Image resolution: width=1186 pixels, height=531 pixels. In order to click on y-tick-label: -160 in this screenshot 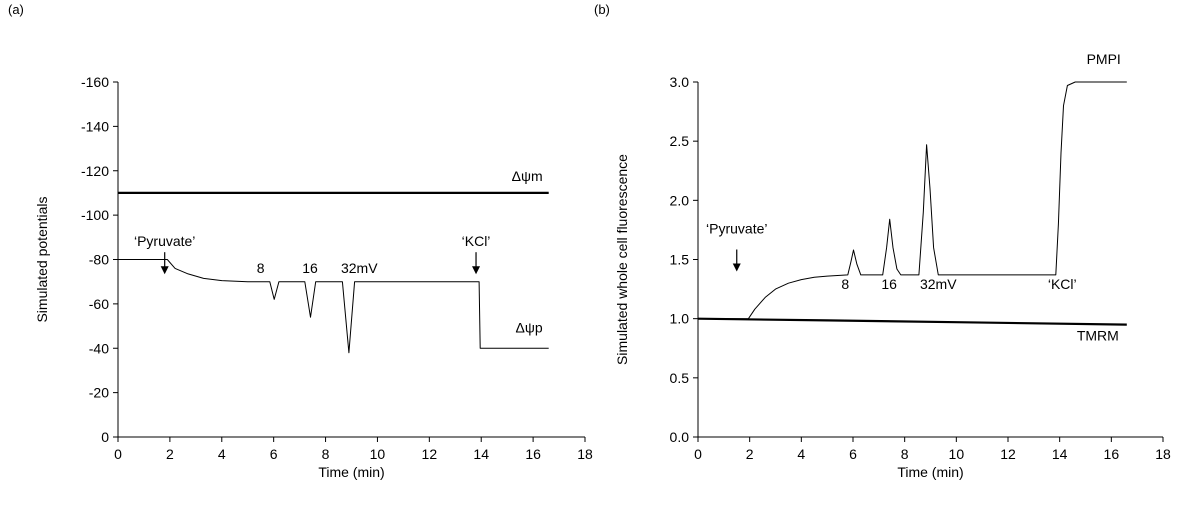, I will do `click(95, 82)`.